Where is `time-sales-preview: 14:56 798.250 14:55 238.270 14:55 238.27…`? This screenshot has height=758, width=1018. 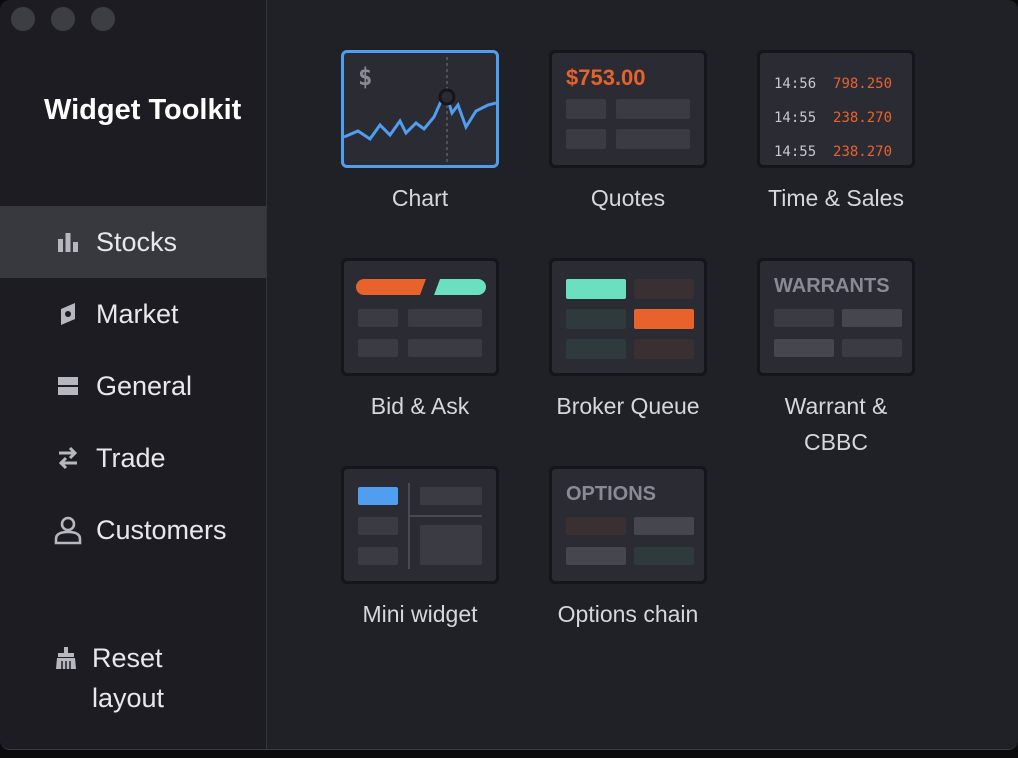
time-sales-preview: 14:56 798.250 14:55 238.270 14:55 238.27… is located at coordinates (836, 109).